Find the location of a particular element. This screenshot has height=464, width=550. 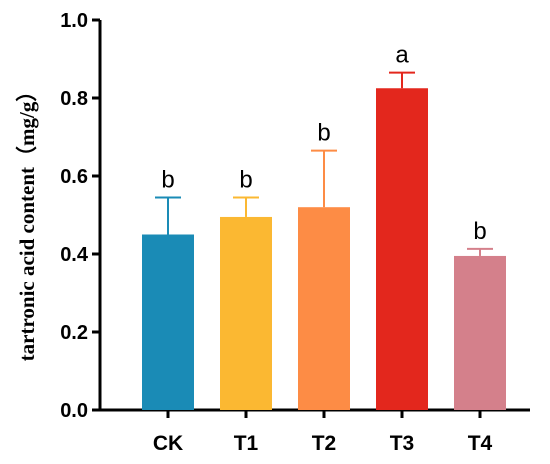

y-tick-label: 0.4 is located at coordinates (74, 255).